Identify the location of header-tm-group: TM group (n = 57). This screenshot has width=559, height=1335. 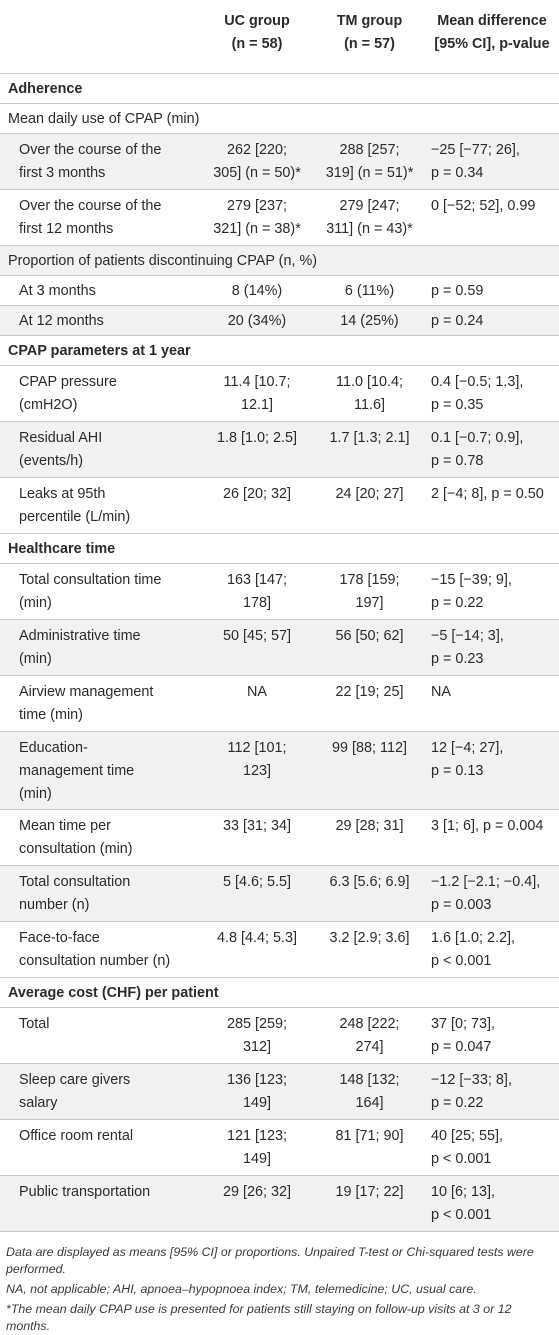
(369, 36).